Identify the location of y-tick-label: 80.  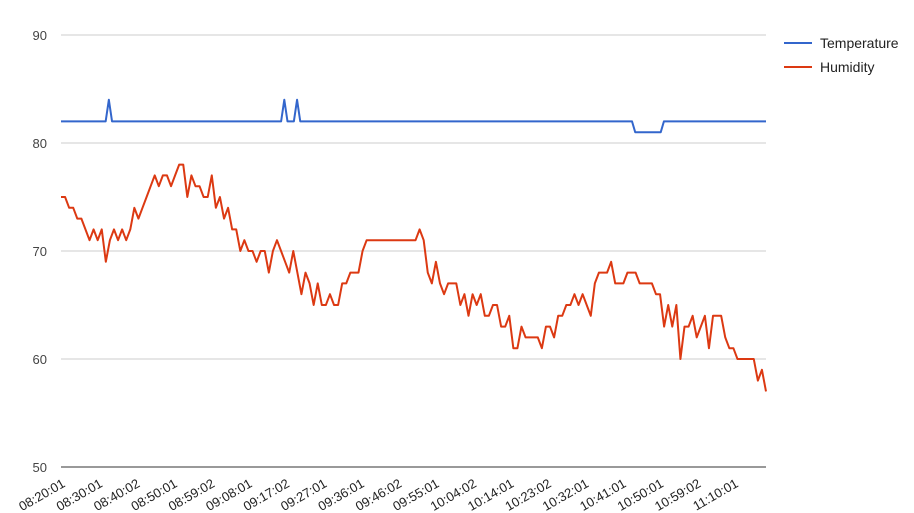
(40, 143).